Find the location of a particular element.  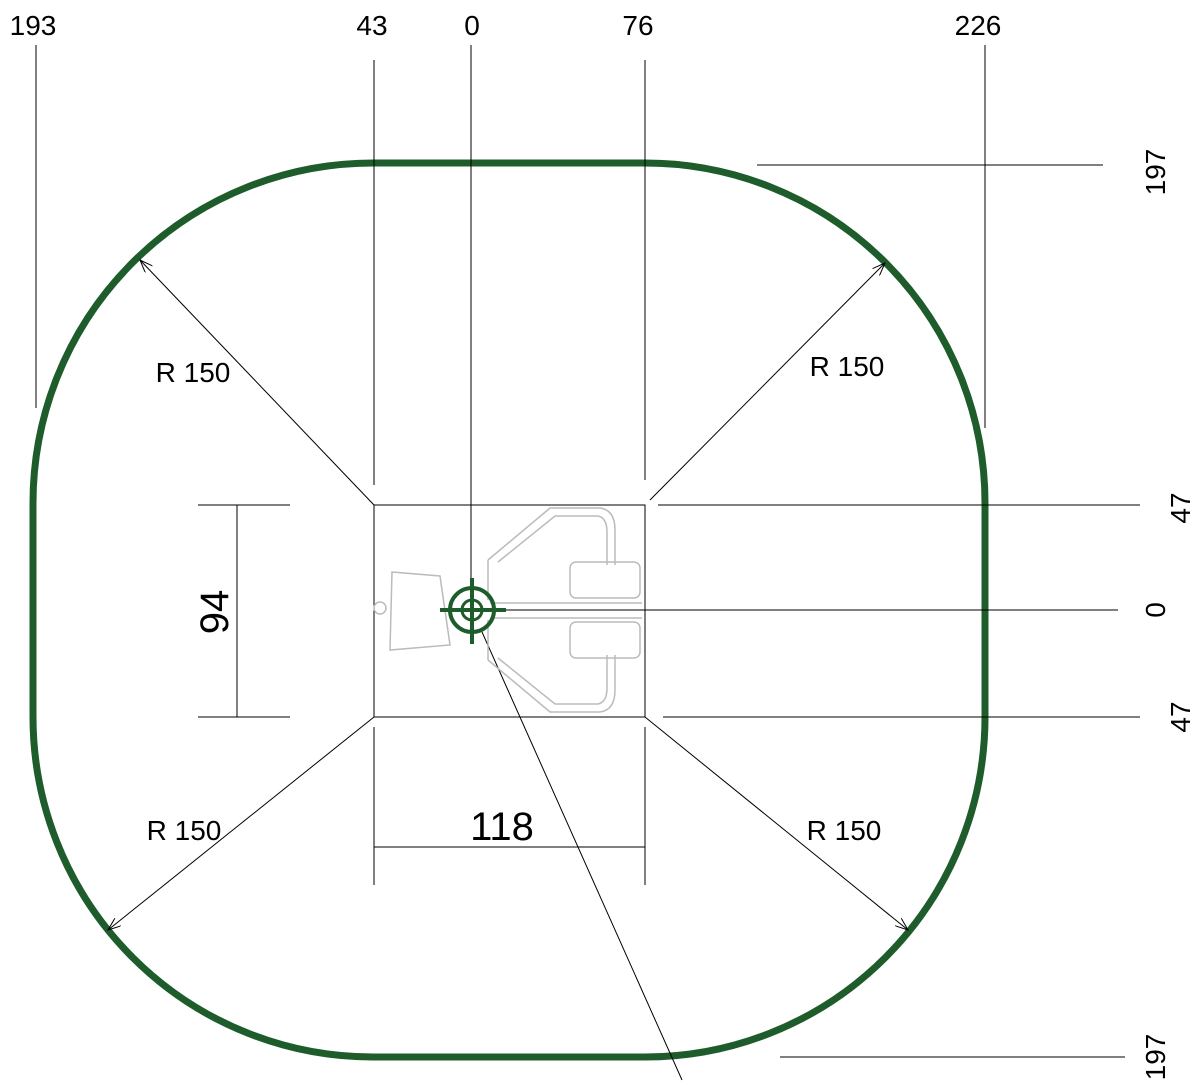

top-label: 193 is located at coordinates (33, 25).